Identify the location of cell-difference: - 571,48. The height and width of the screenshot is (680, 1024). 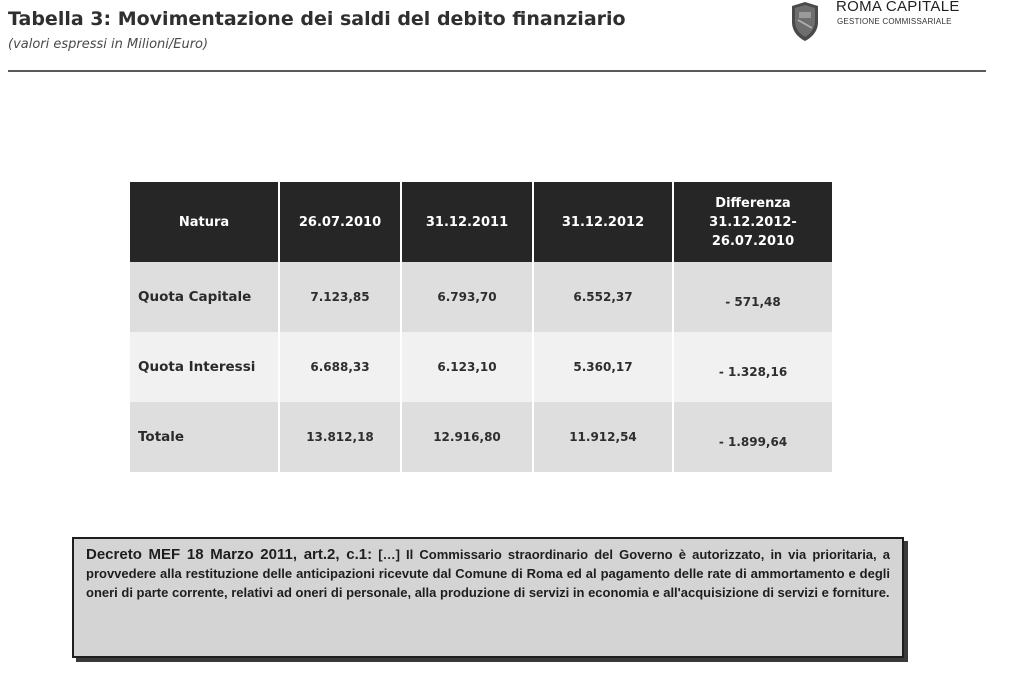
(753, 297).